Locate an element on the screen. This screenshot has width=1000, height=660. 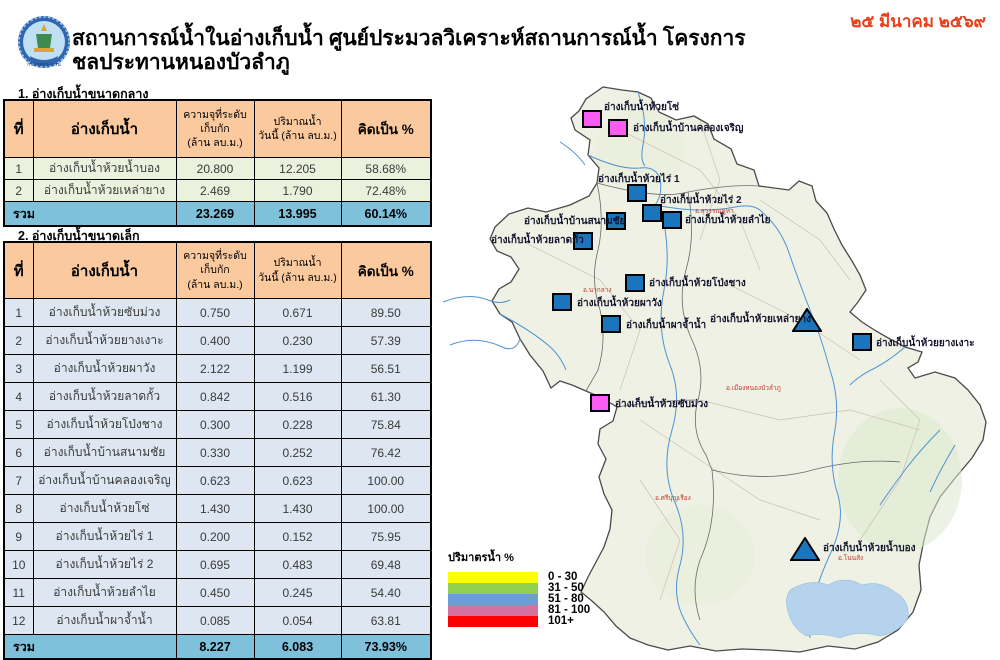
table-row: 9 อ่างเก็บน้ำห้วยไร่ 1 0.200 0.152 75.95 is located at coordinates (217, 536).